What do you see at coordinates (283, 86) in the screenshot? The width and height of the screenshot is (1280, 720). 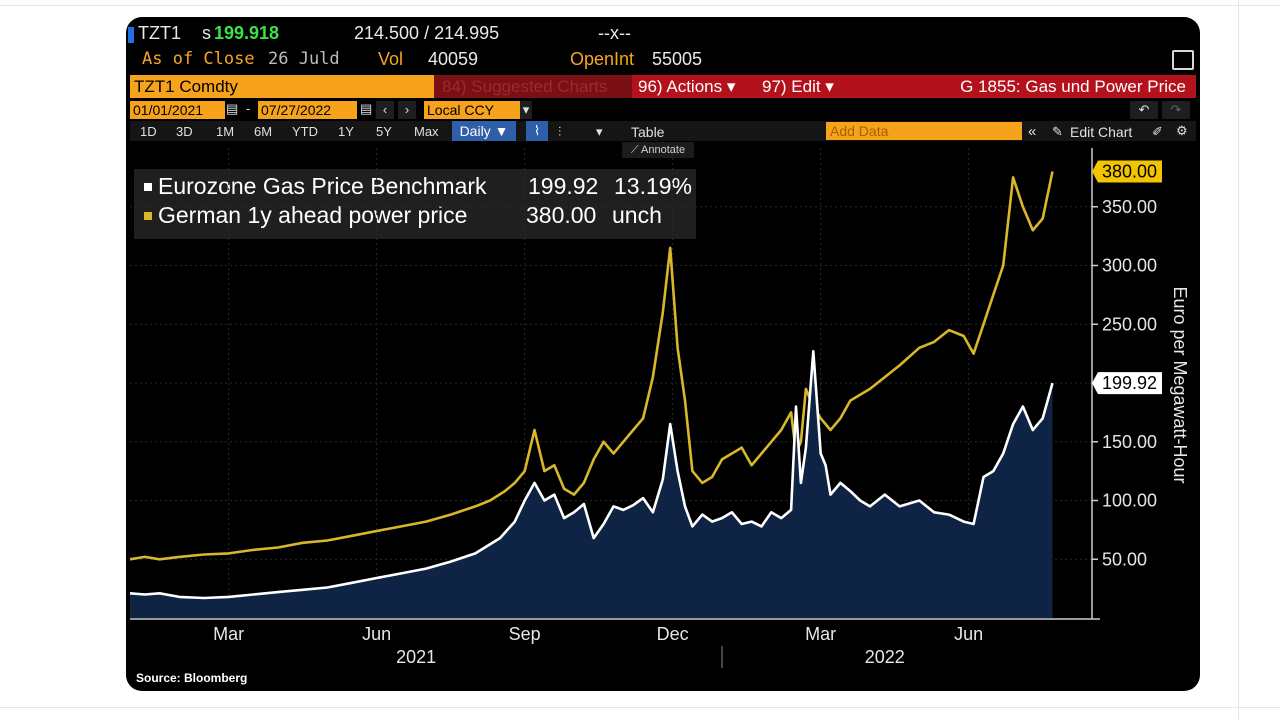 I see `security-field: TZT1 Comdty` at bounding box center [283, 86].